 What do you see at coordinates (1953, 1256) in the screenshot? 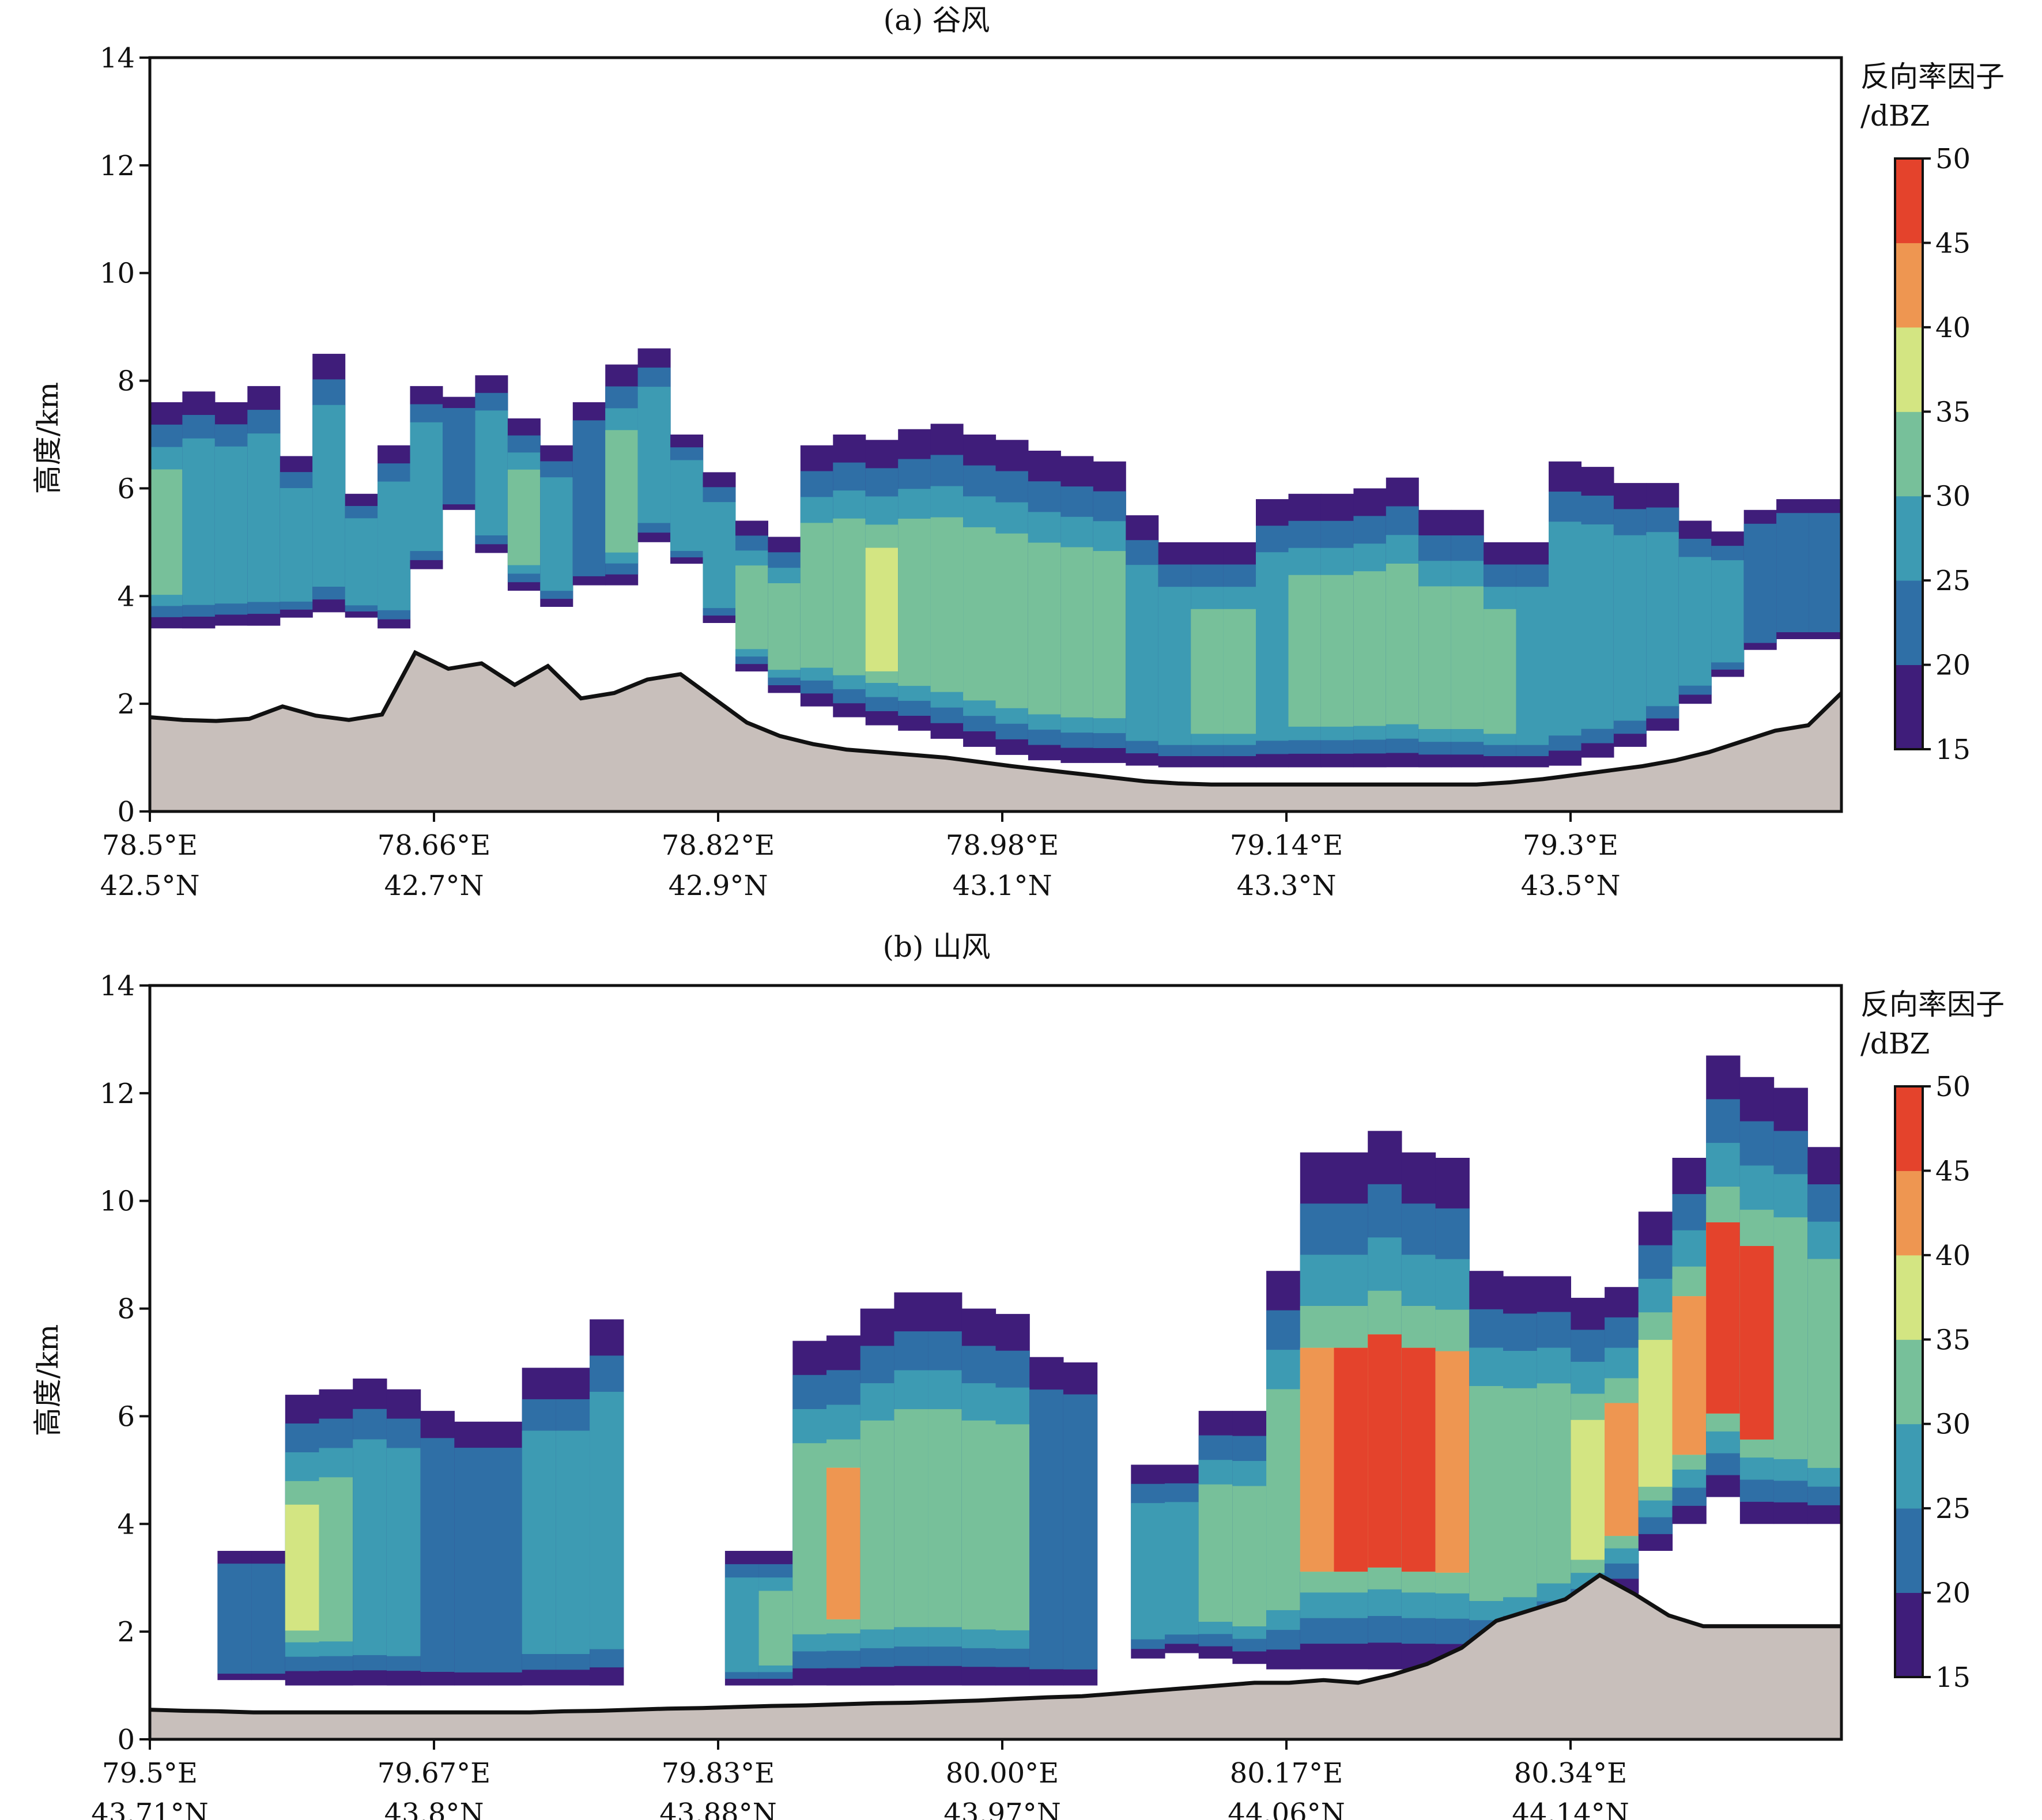
I see `colorbar-tick-label: 40` at bounding box center [1953, 1256].